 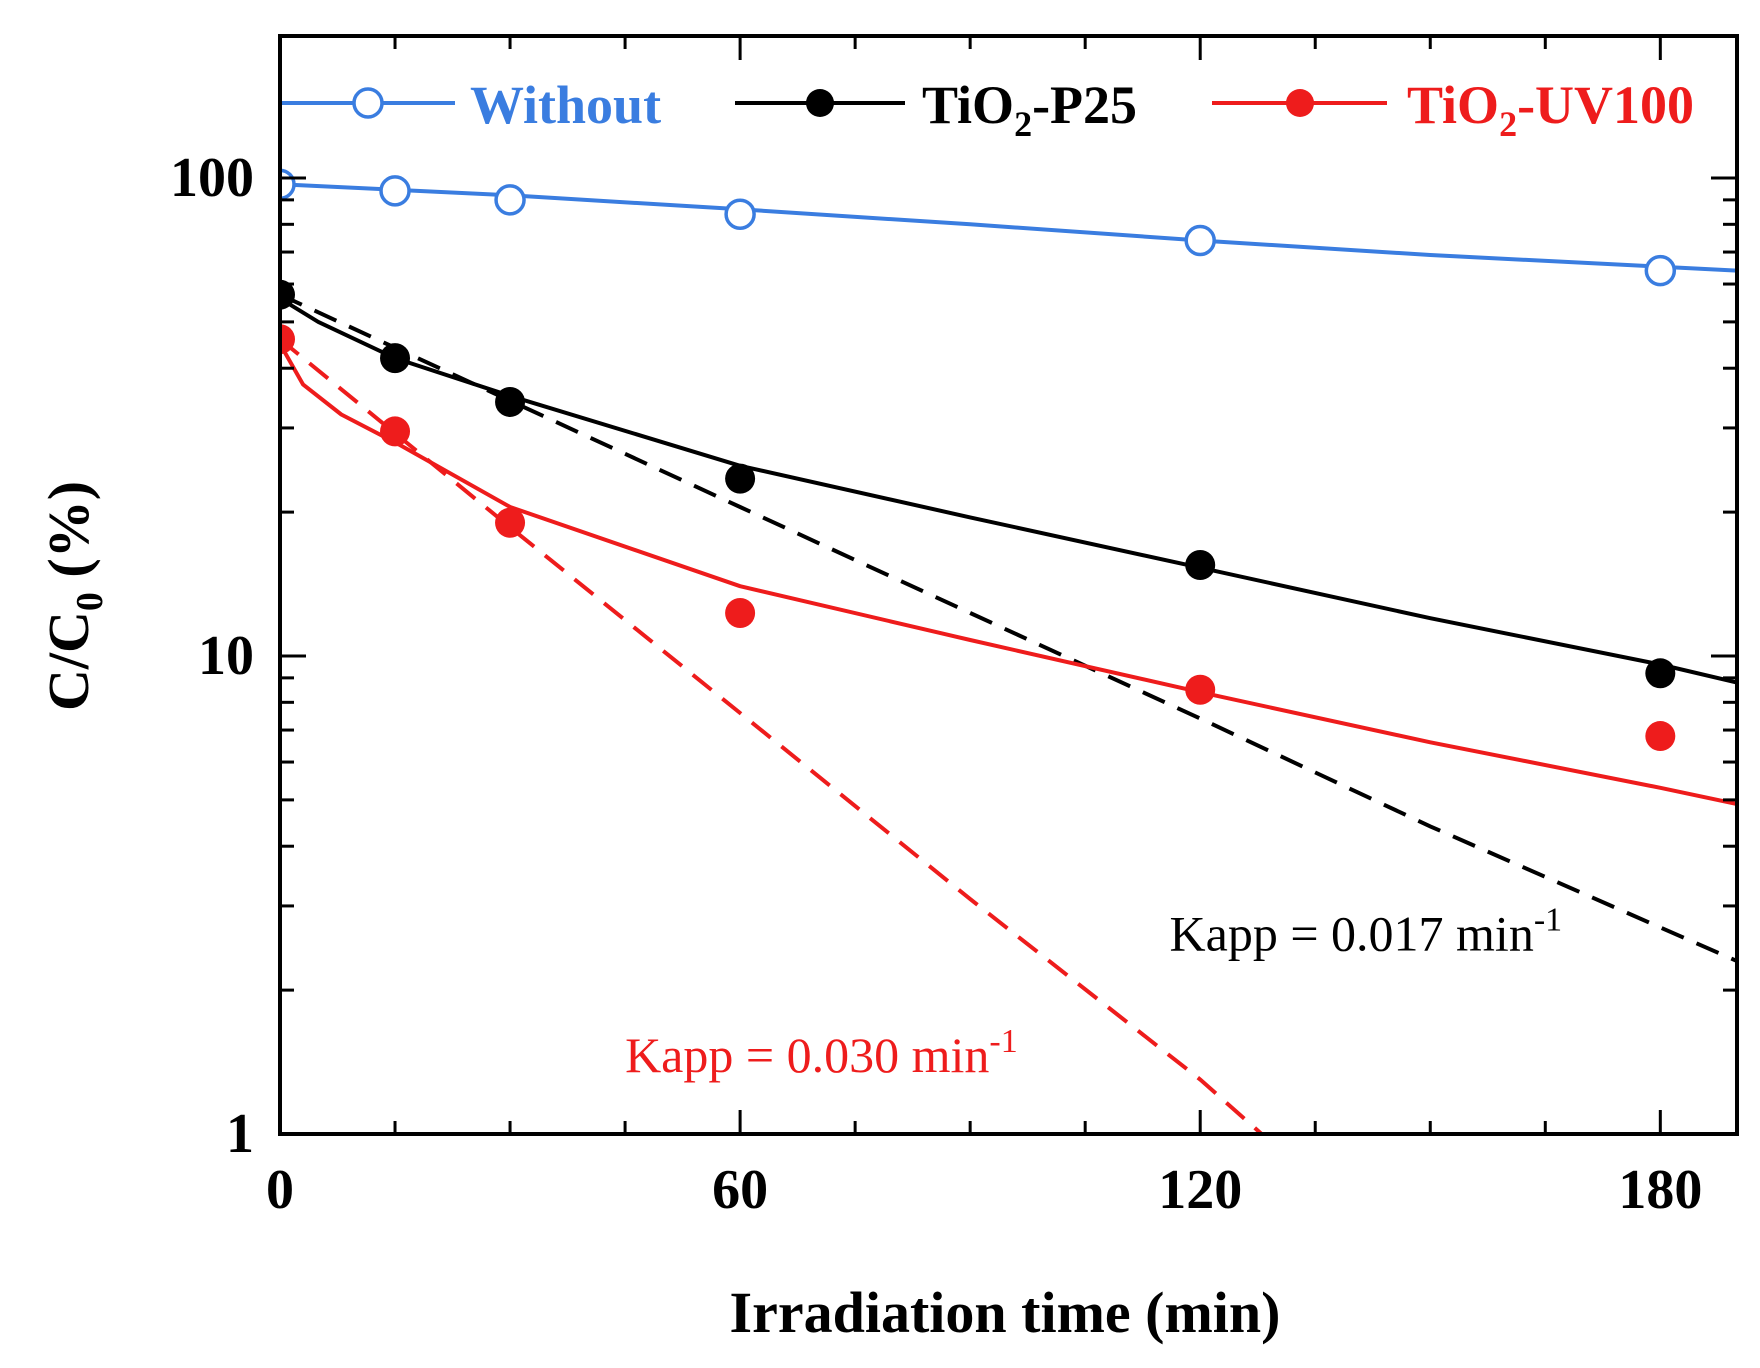 I want to click on y-axis-title-sub: 0, so click(x=90, y=601).